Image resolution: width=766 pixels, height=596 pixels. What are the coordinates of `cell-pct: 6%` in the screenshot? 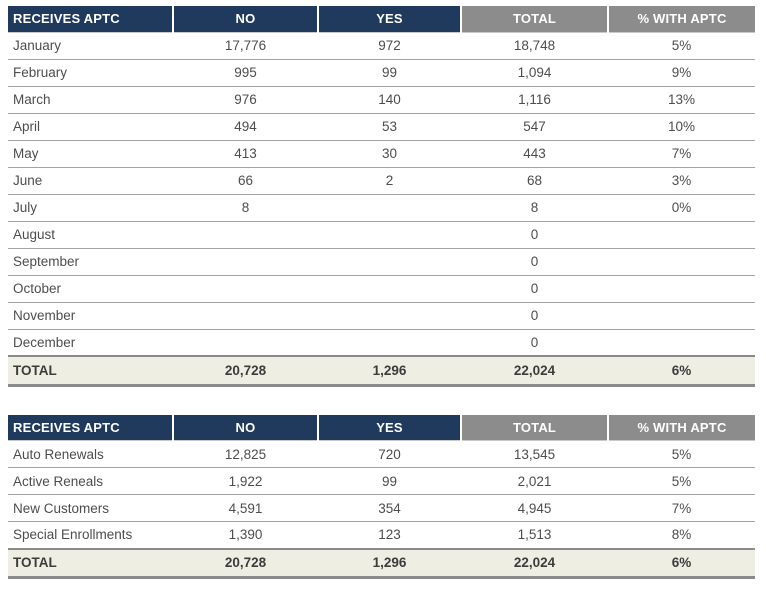 It's located at (681, 371).